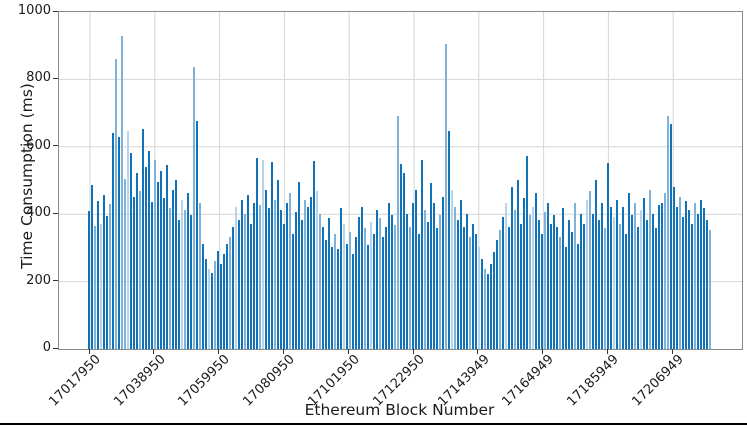  What do you see at coordinates (38, 213) in the screenshot?
I see `y-tick-label: 400` at bounding box center [38, 213].